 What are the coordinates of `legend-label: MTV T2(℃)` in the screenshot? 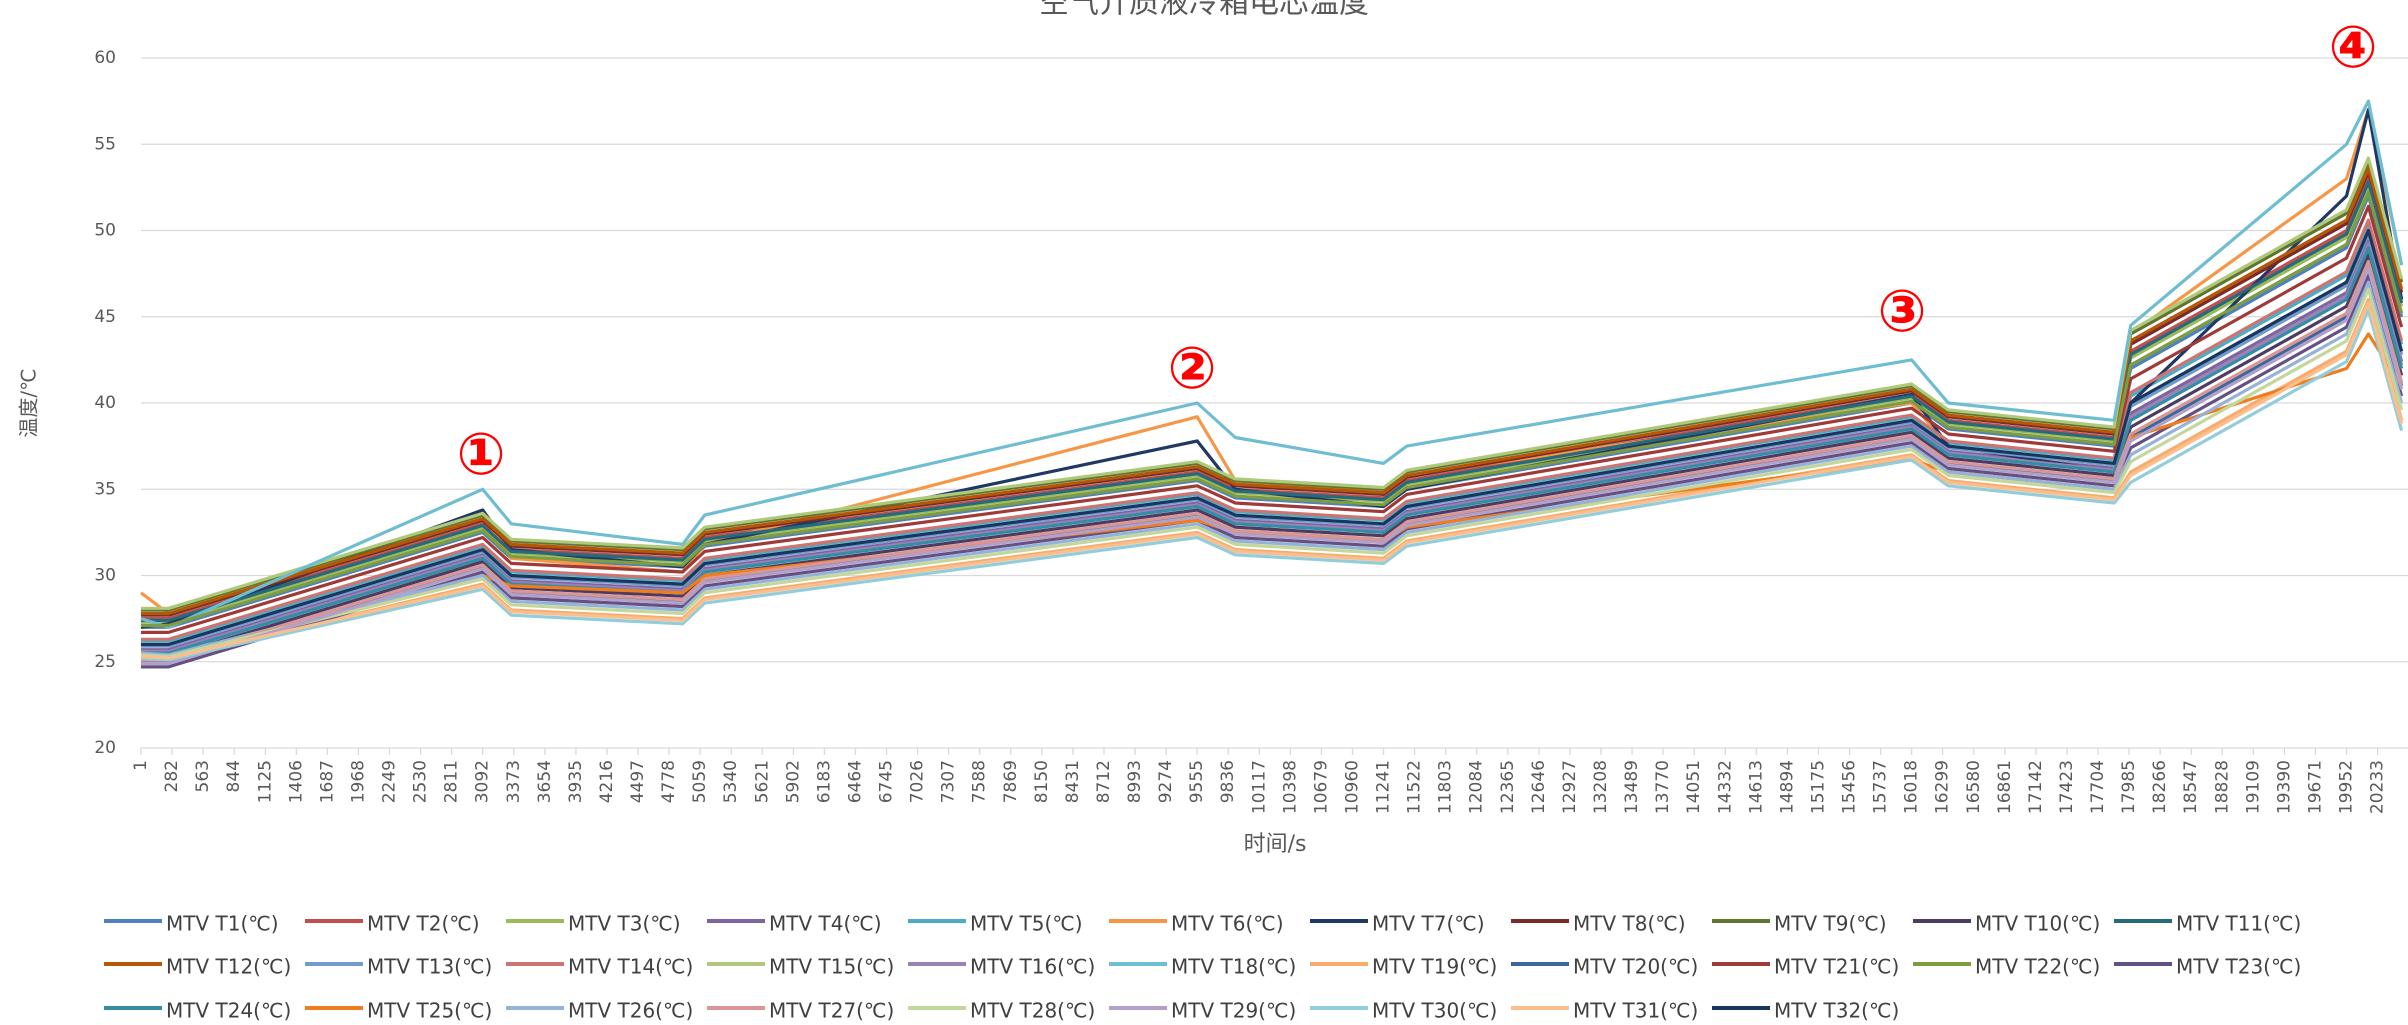 It's located at (423, 924).